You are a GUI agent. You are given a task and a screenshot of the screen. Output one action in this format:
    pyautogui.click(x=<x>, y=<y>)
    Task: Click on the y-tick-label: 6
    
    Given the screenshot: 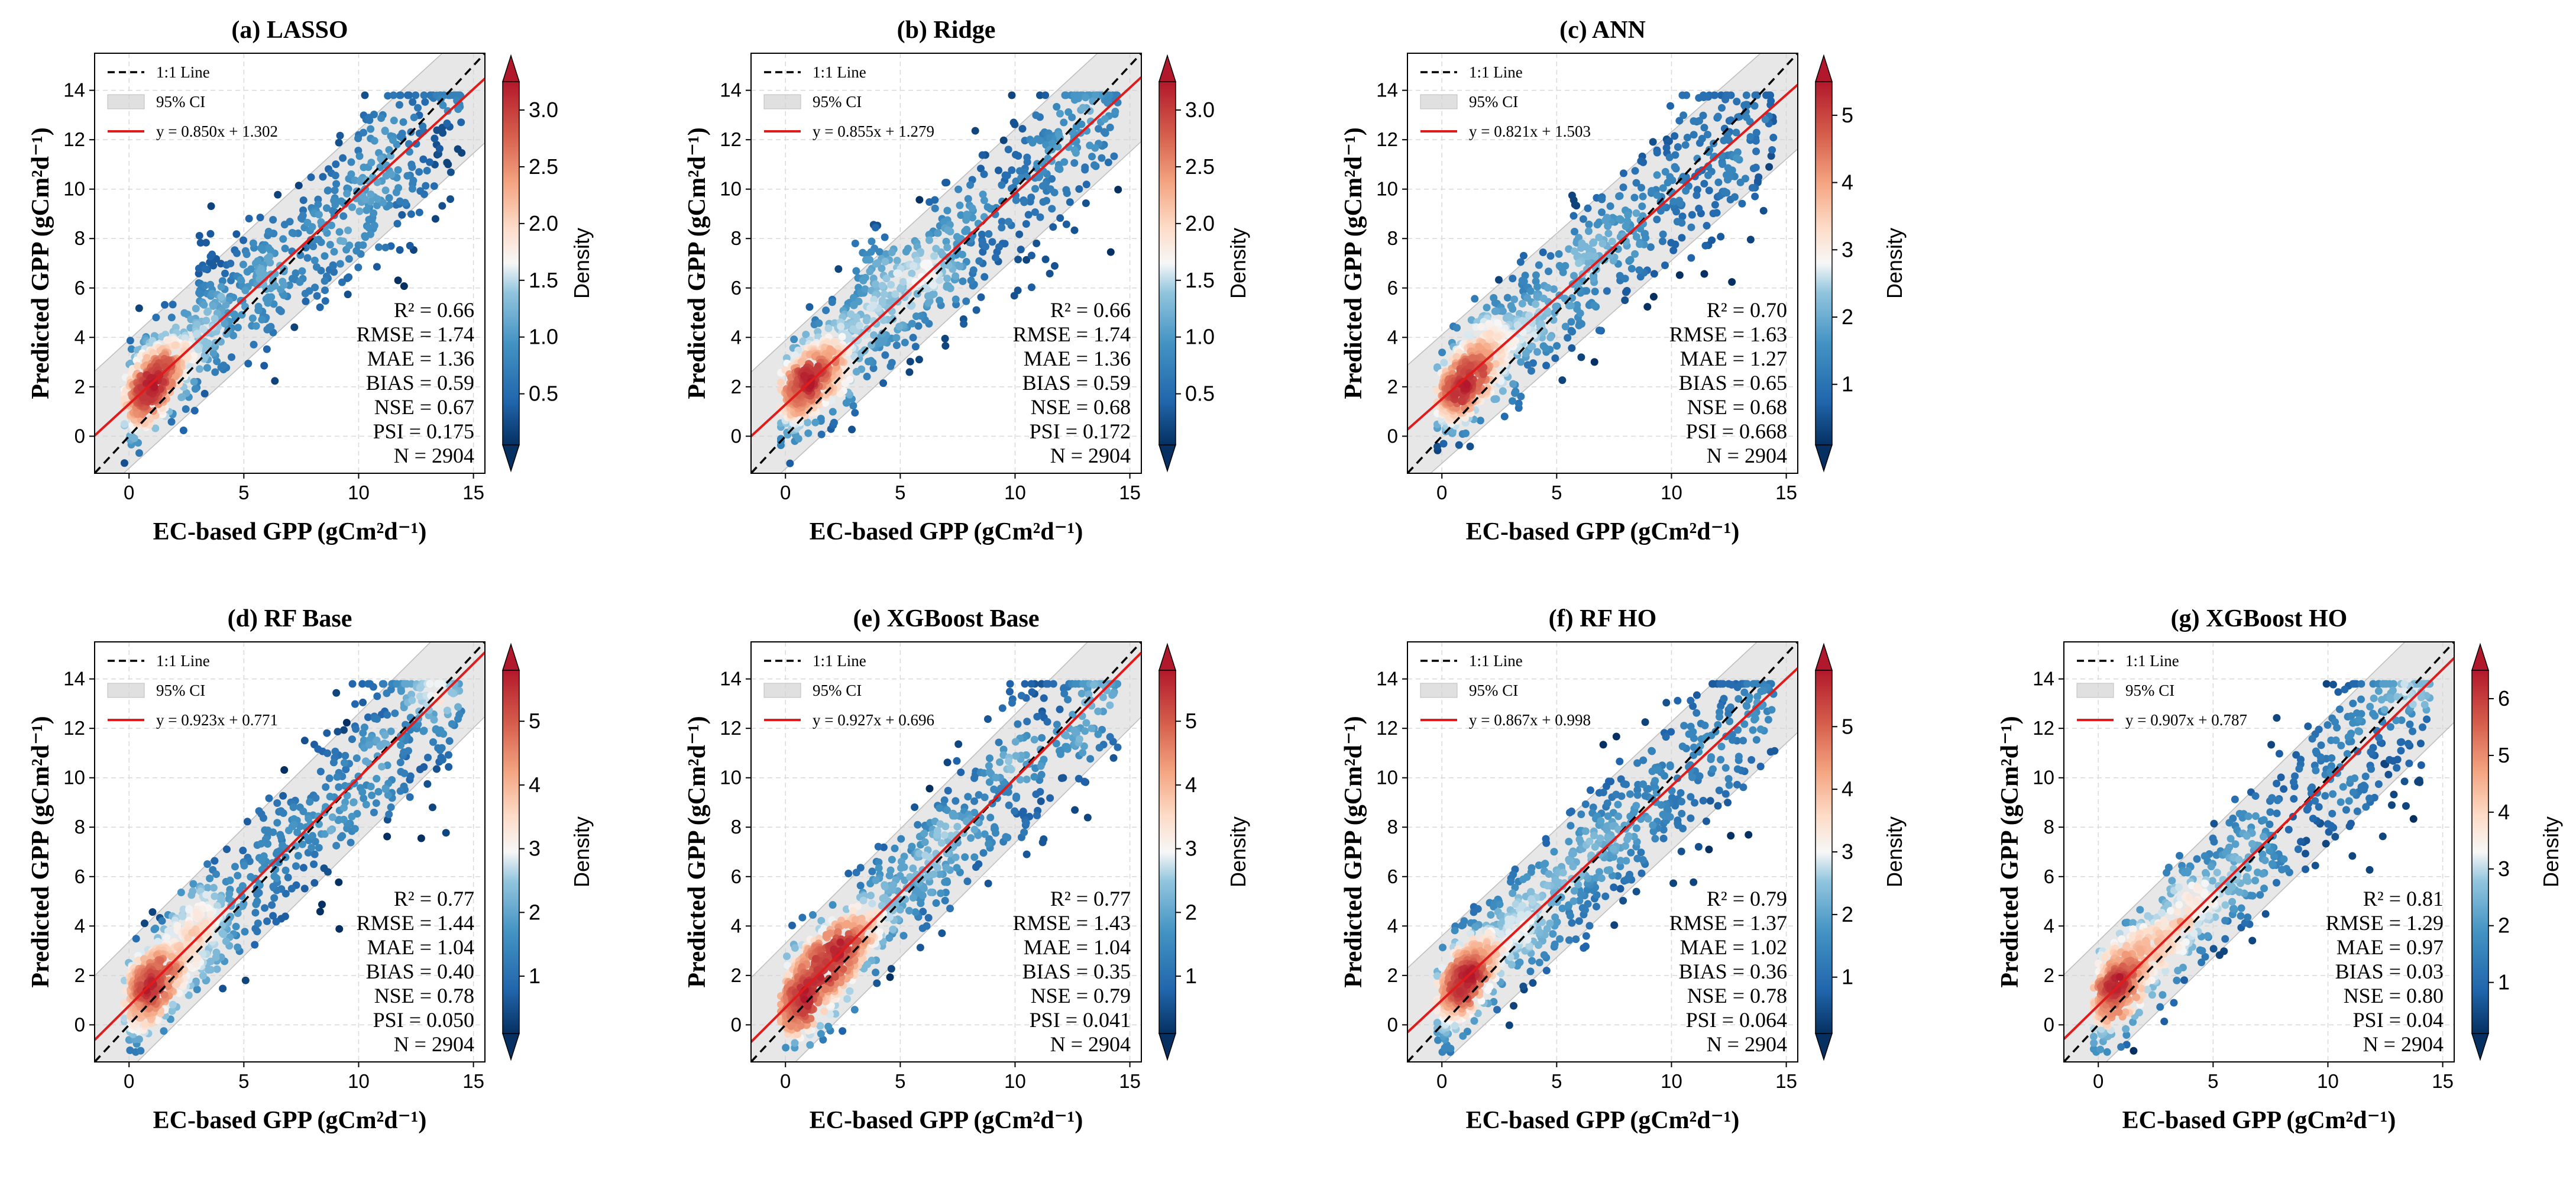 What is the action you would take?
    pyautogui.click(x=1393, y=288)
    